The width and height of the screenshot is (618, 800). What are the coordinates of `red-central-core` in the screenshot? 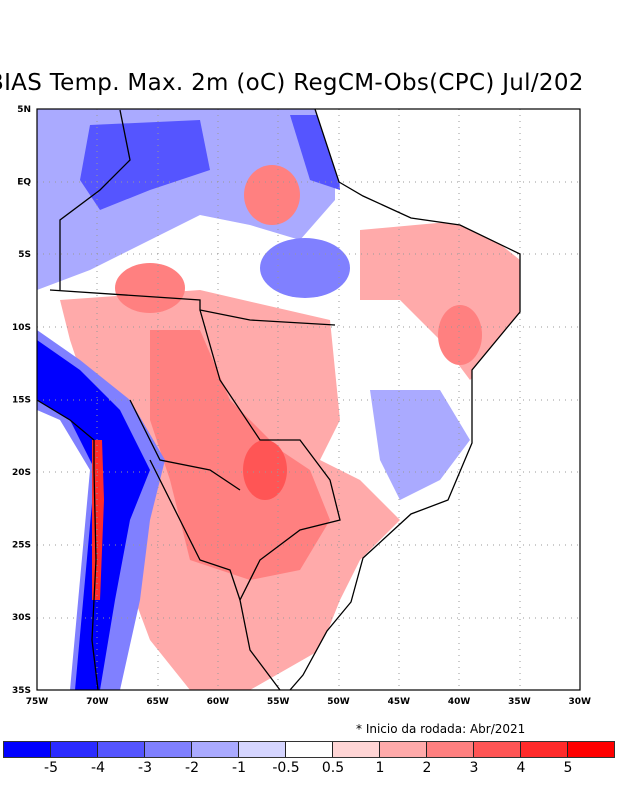 It's located at (240, 455).